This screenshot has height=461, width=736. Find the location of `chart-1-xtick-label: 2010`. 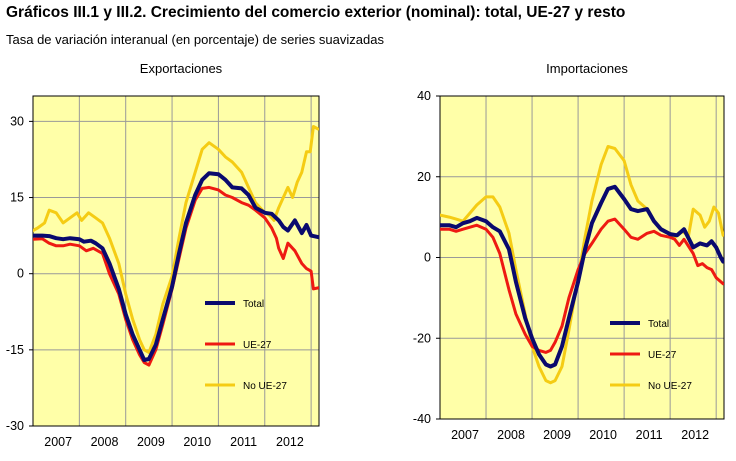

chart-1-xtick-label: 2010 is located at coordinates (197, 442).